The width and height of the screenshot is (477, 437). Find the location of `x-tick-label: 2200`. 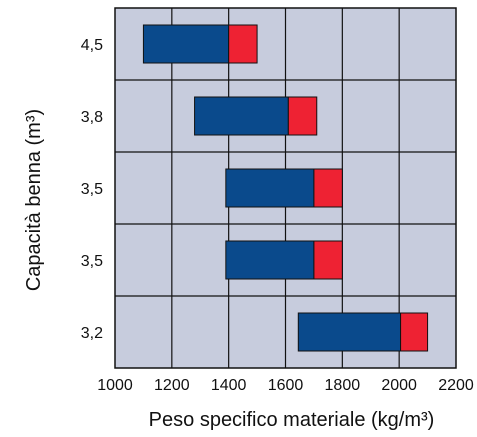

x-tick-label: 2200 is located at coordinates (456, 385).